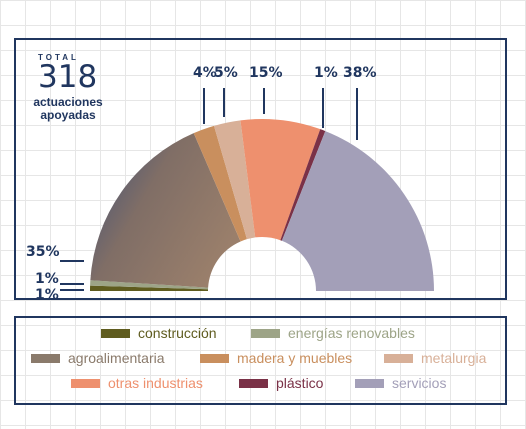 Image resolution: width=526 pixels, height=429 pixels. What do you see at coordinates (68, 108) in the screenshot?
I see `total-description: actuaciones apoyadas` at bounding box center [68, 108].